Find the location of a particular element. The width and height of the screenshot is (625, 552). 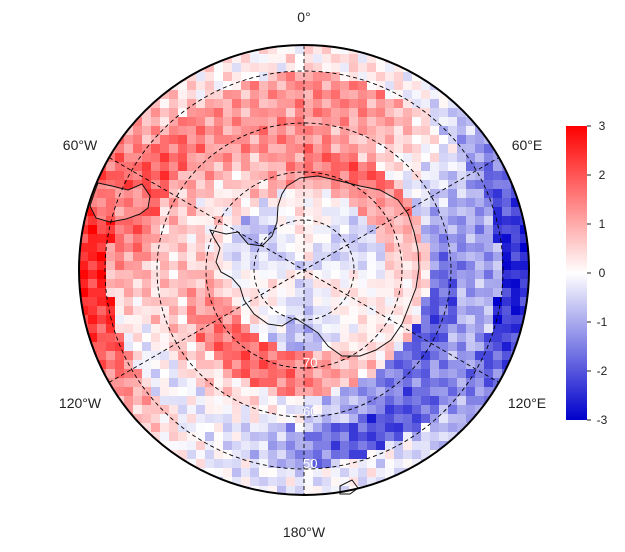

lat-label-70: 70 is located at coordinates (310, 362).